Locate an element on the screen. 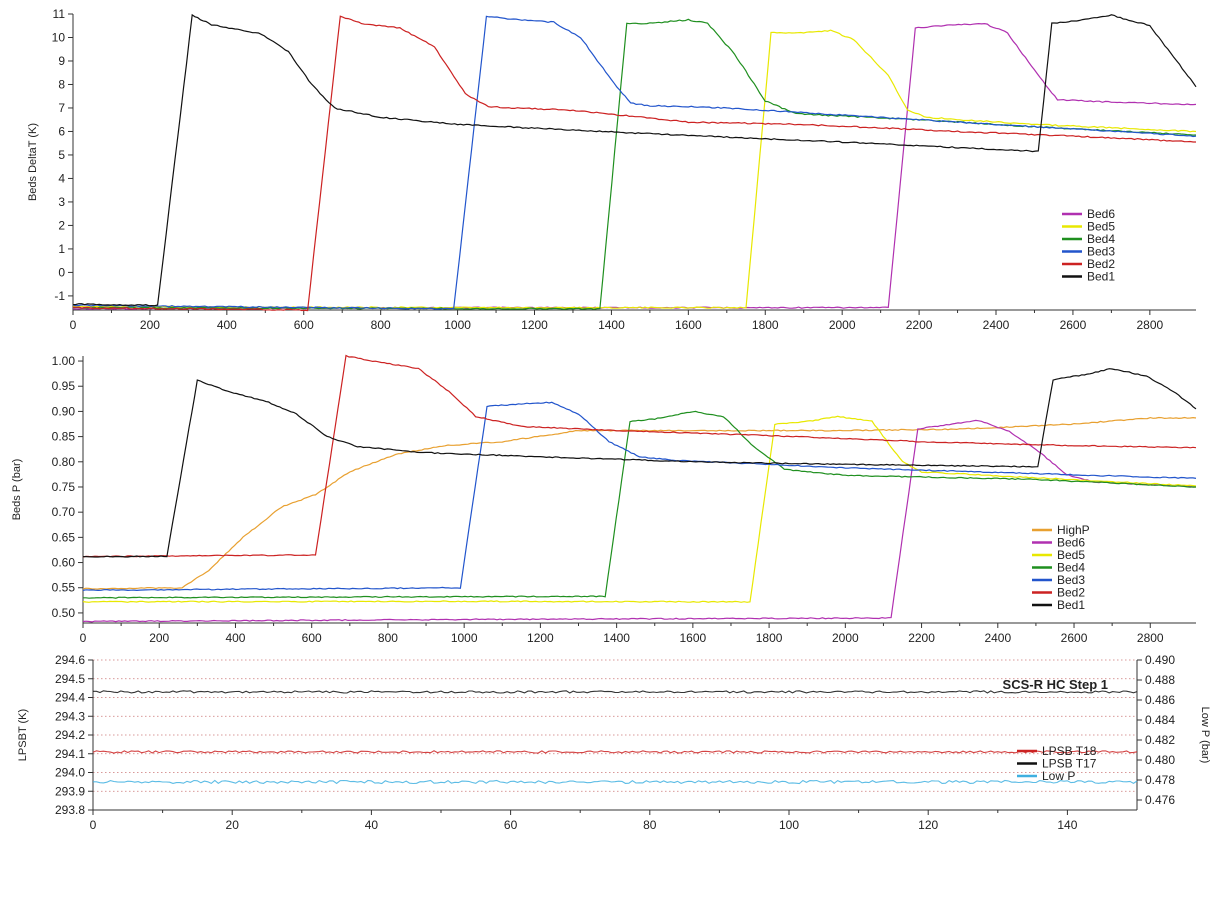 Image resolution: width=1224 pixels, height=920 pixels. y-tick-label: 7 is located at coordinates (61, 108).